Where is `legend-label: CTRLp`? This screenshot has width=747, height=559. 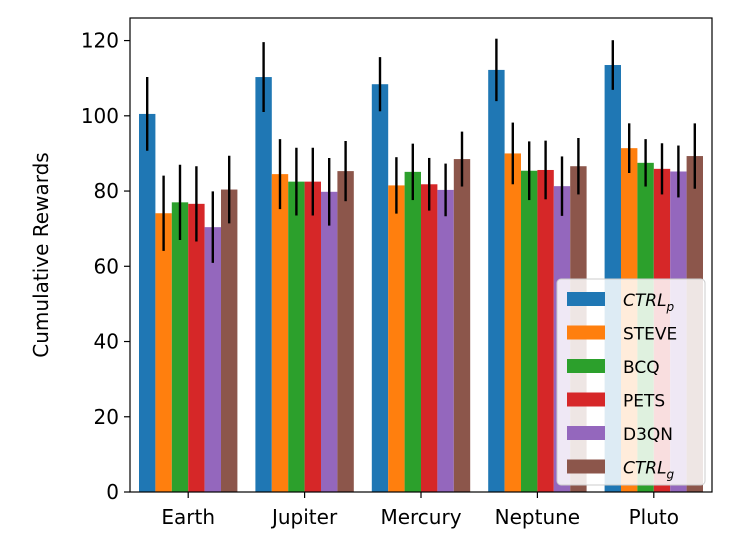 legend-label: CTRLp is located at coordinates (649, 302).